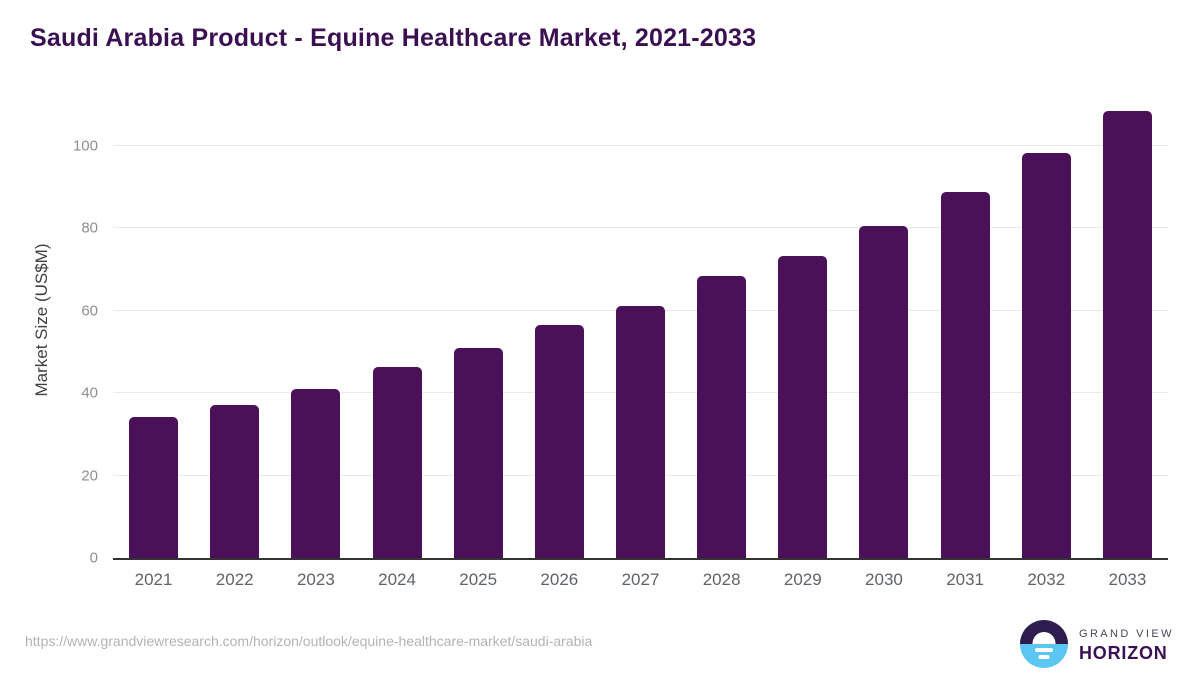 The image size is (1200, 675). What do you see at coordinates (802, 579) in the screenshot?
I see `x-tick-label-2029: 2029` at bounding box center [802, 579].